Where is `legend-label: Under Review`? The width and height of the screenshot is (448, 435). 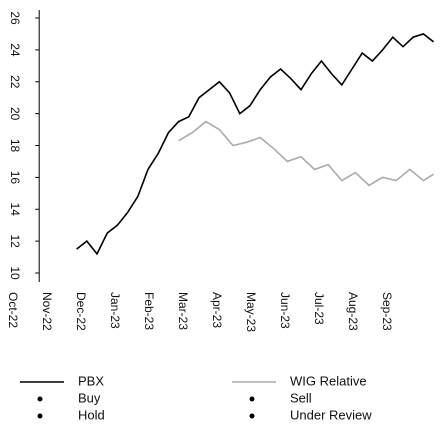 legend-label: Under Review is located at coordinates (331, 414).